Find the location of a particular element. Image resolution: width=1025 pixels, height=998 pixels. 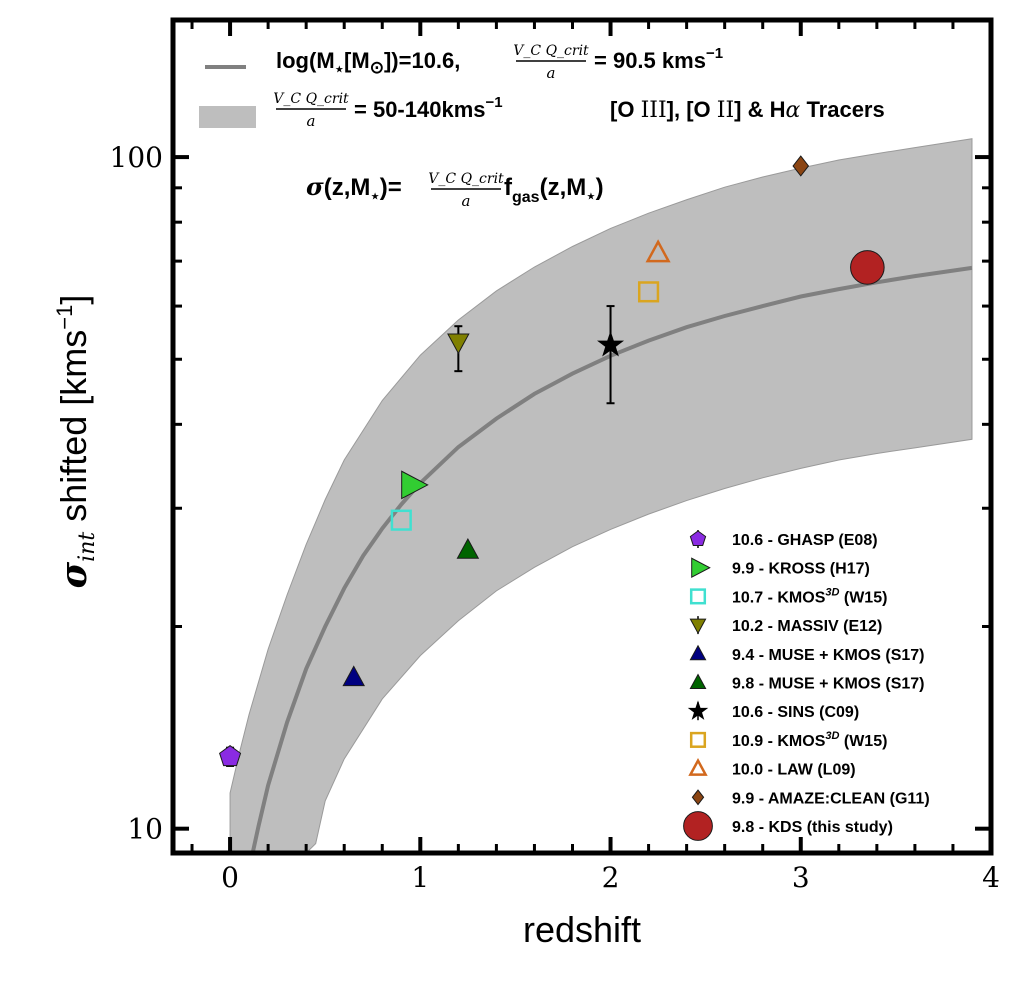

legend-marker-9-8-kds-this-study is located at coordinates (698, 826).